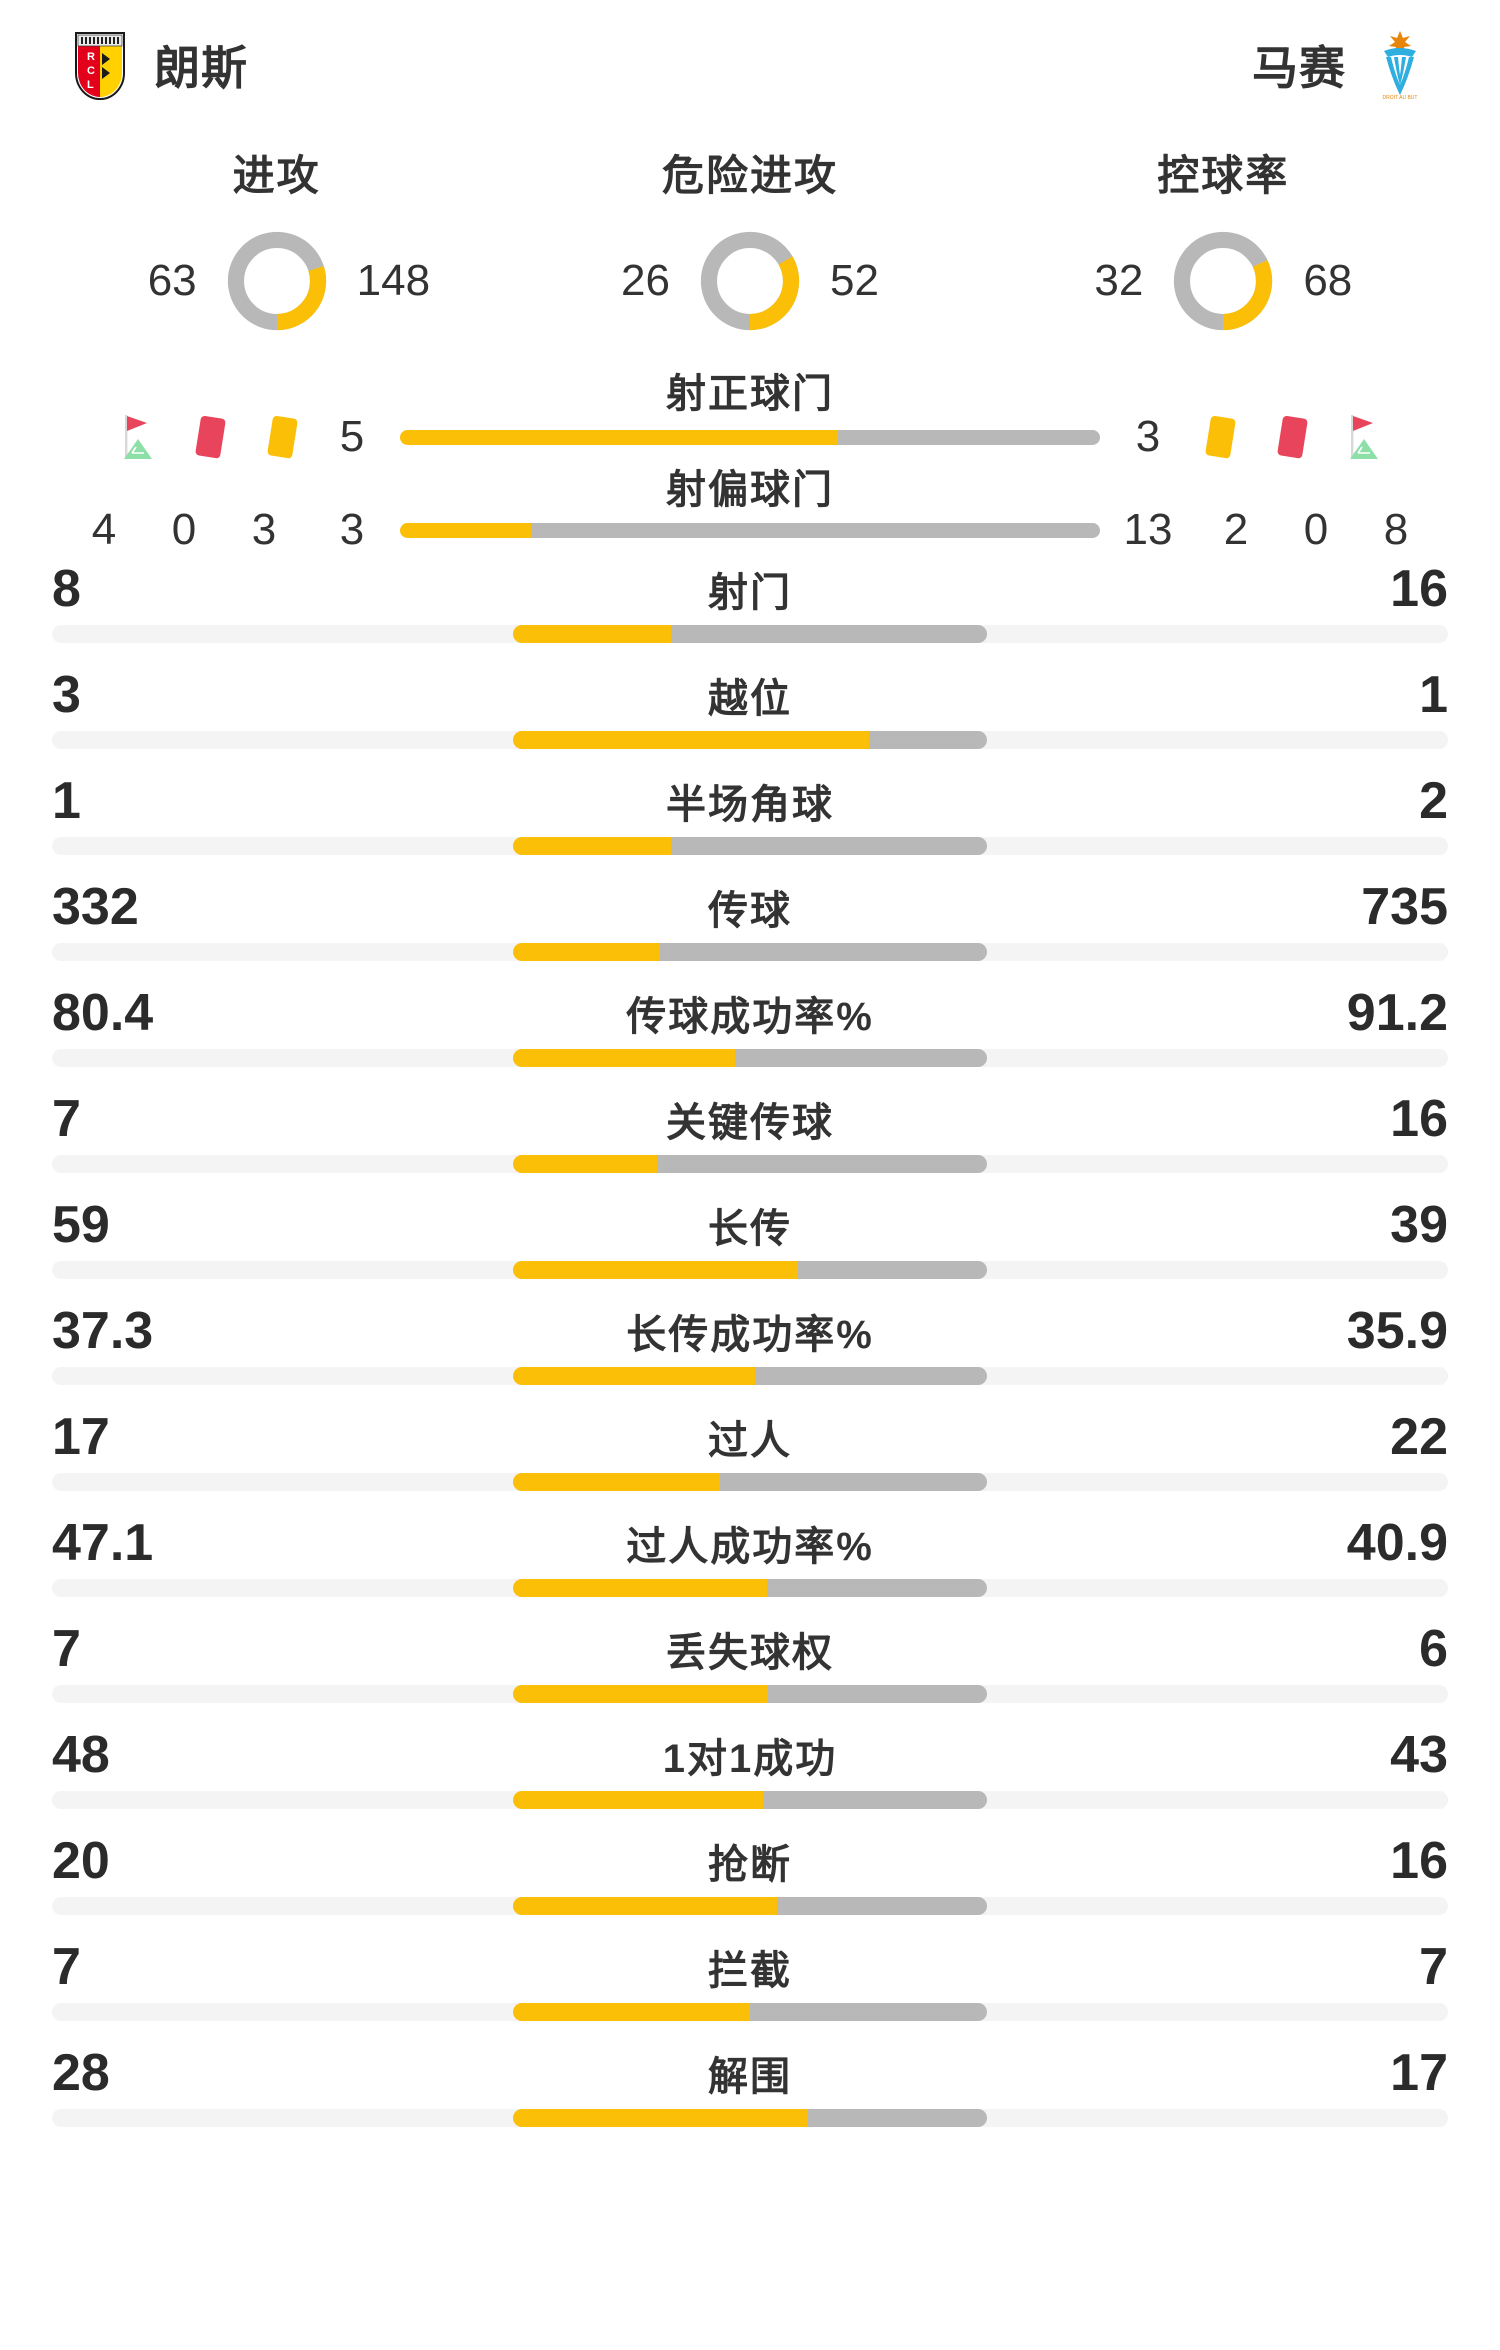  What do you see at coordinates (1299, 68) in the screenshot?
I see `away-team-name: 马赛` at bounding box center [1299, 68].